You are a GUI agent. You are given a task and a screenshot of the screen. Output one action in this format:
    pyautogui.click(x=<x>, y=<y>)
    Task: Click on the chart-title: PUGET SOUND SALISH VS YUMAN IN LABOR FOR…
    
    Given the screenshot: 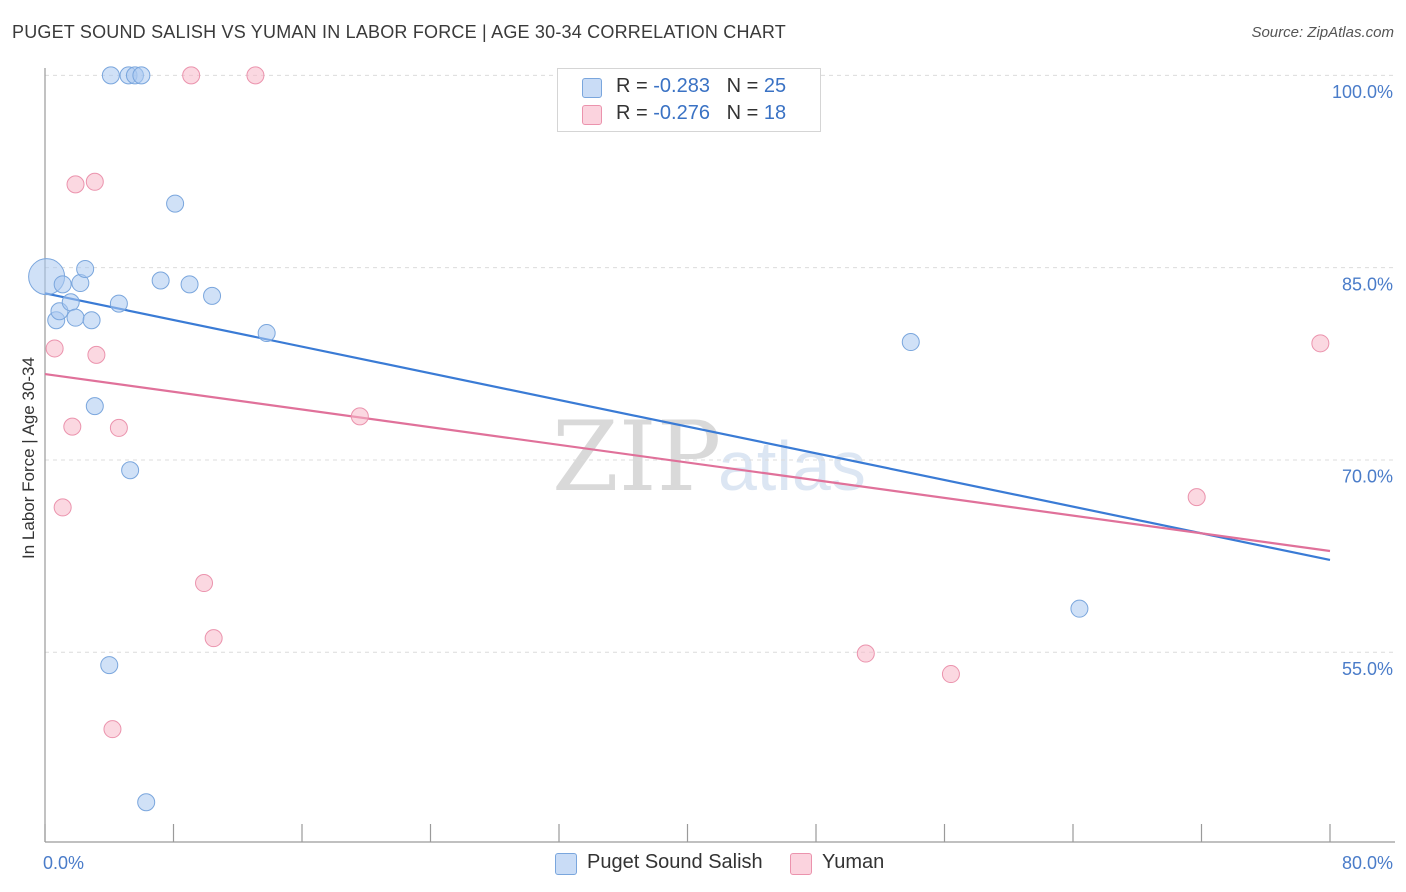 What is the action you would take?
    pyautogui.click(x=399, y=32)
    